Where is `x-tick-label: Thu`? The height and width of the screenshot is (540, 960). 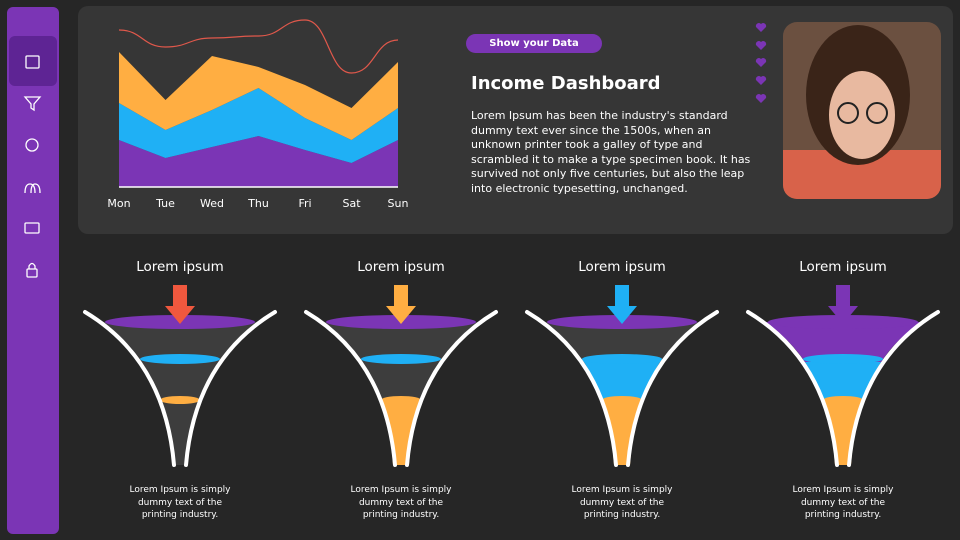
x-tick-label: Thu is located at coordinates (258, 203).